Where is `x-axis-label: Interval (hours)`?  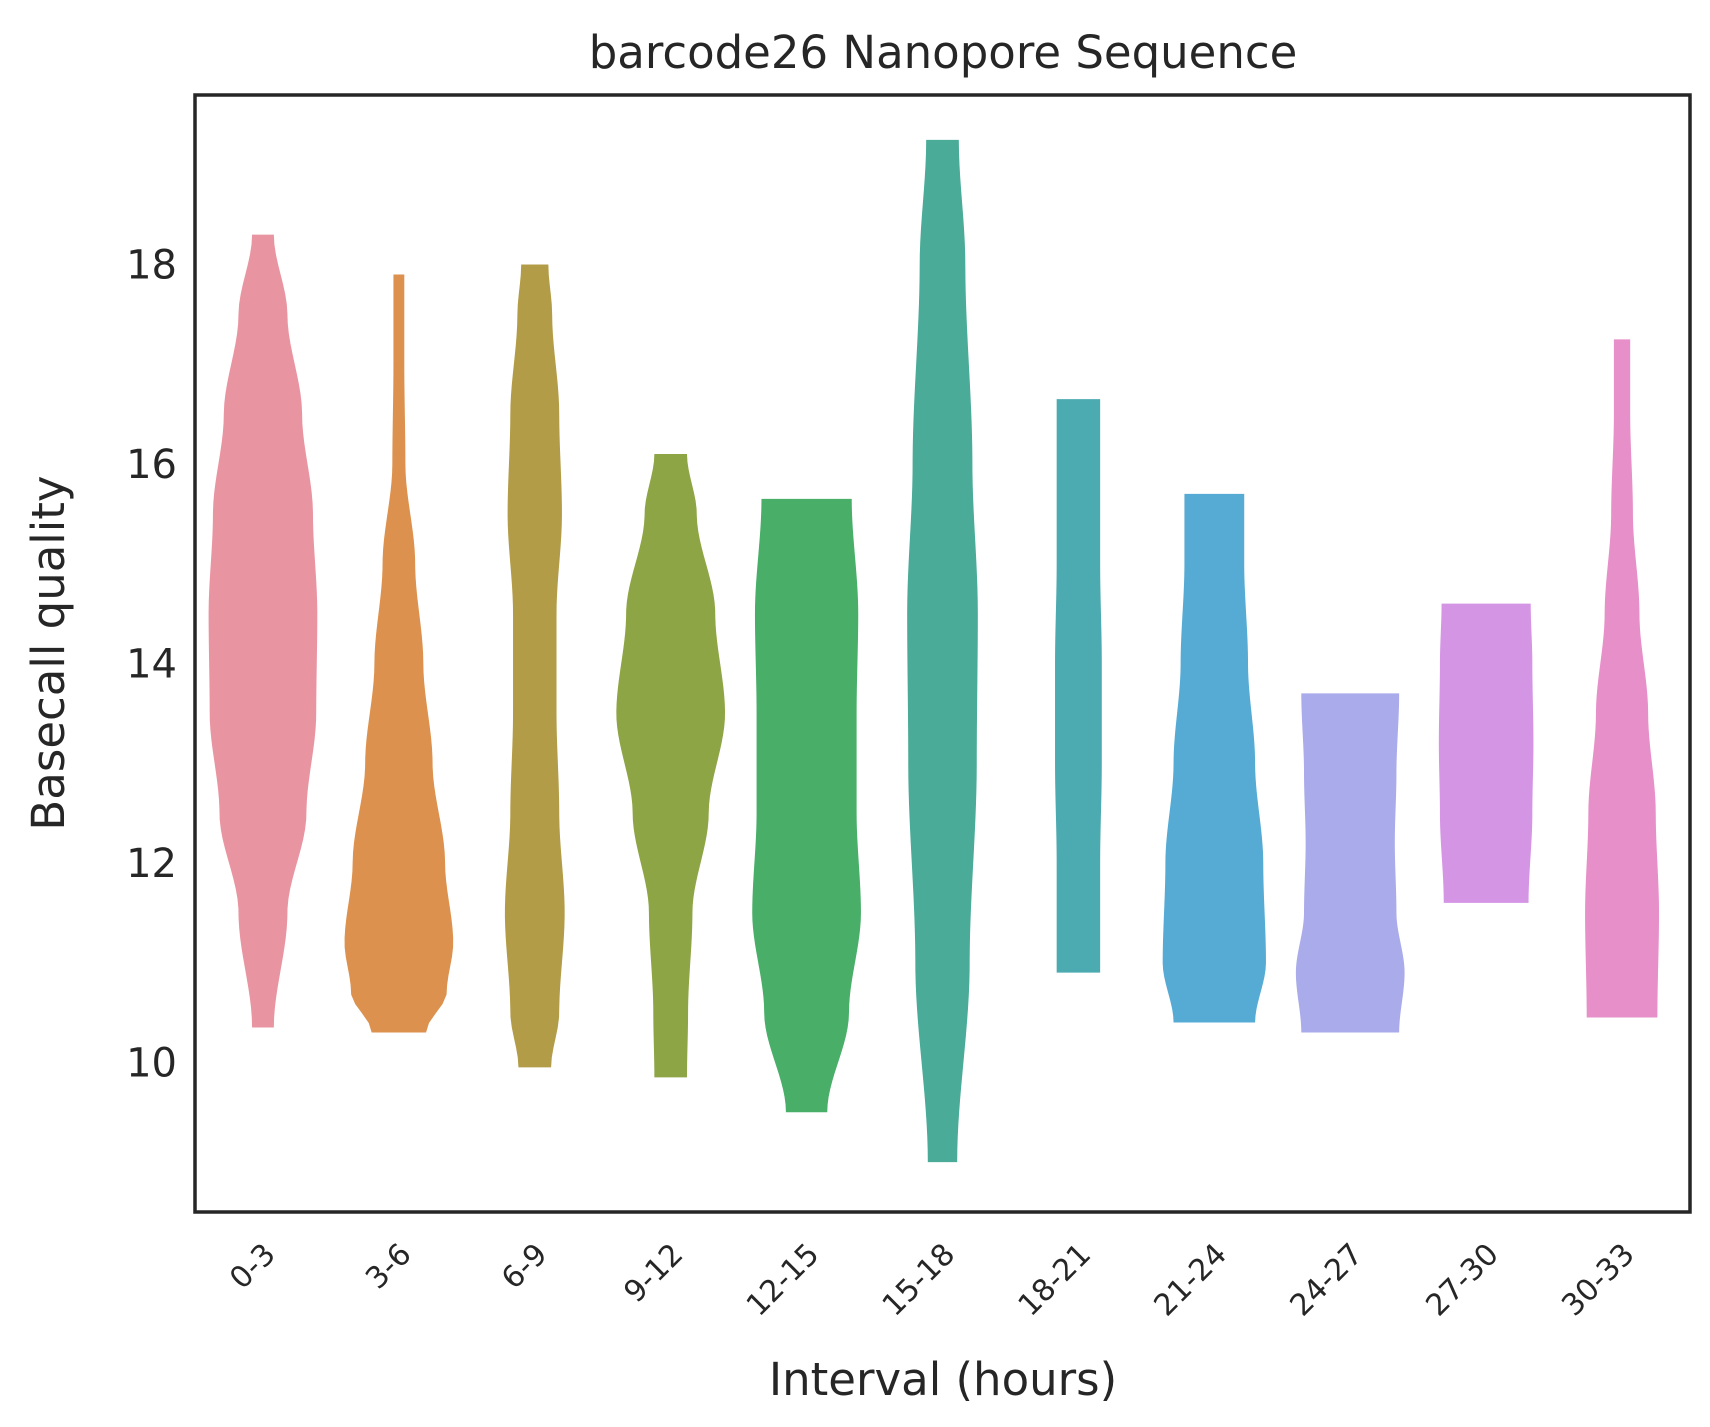 x-axis-label: Interval (hours) is located at coordinates (943, 1379).